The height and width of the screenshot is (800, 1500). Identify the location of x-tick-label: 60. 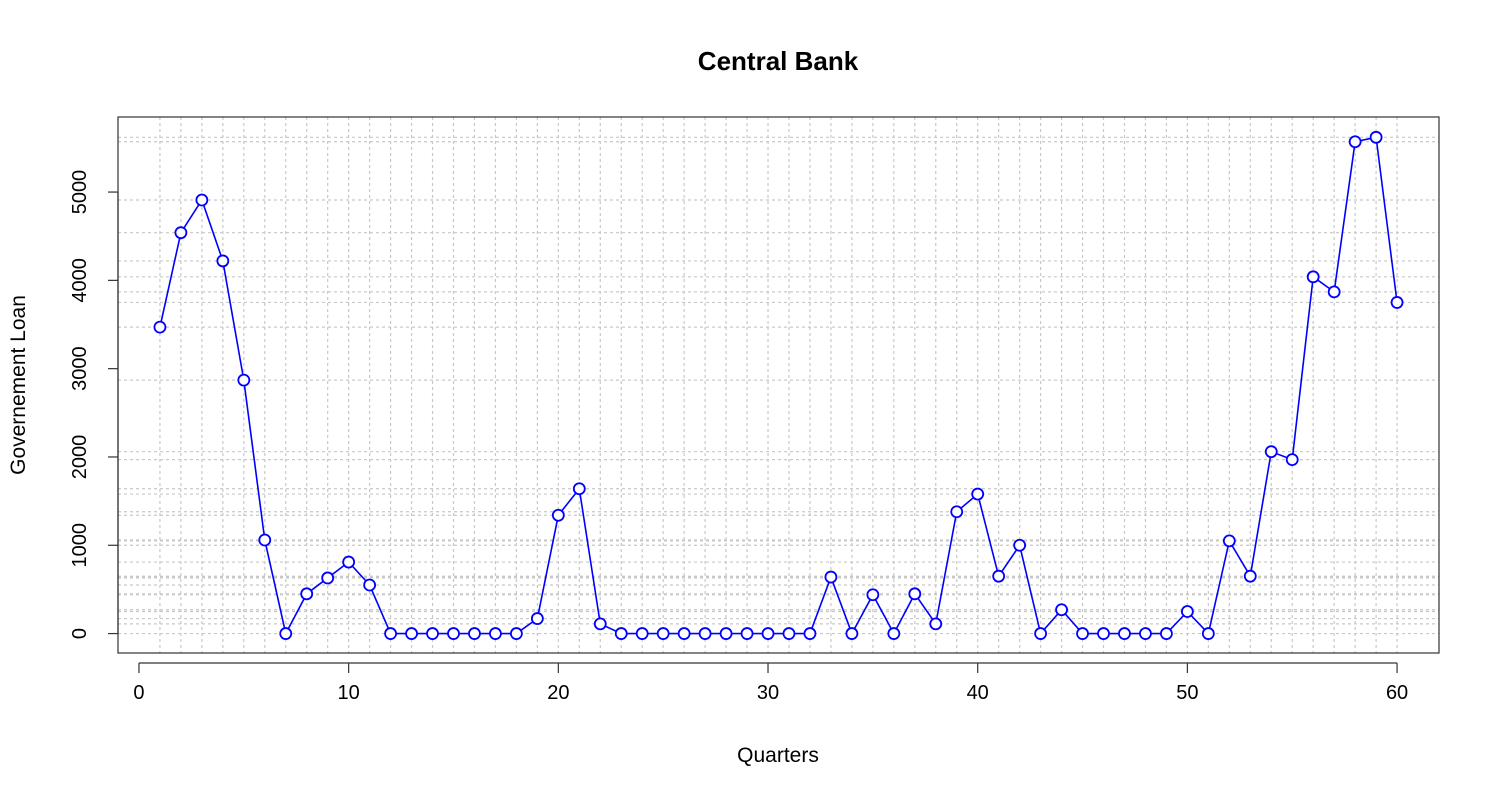
(1397, 693).